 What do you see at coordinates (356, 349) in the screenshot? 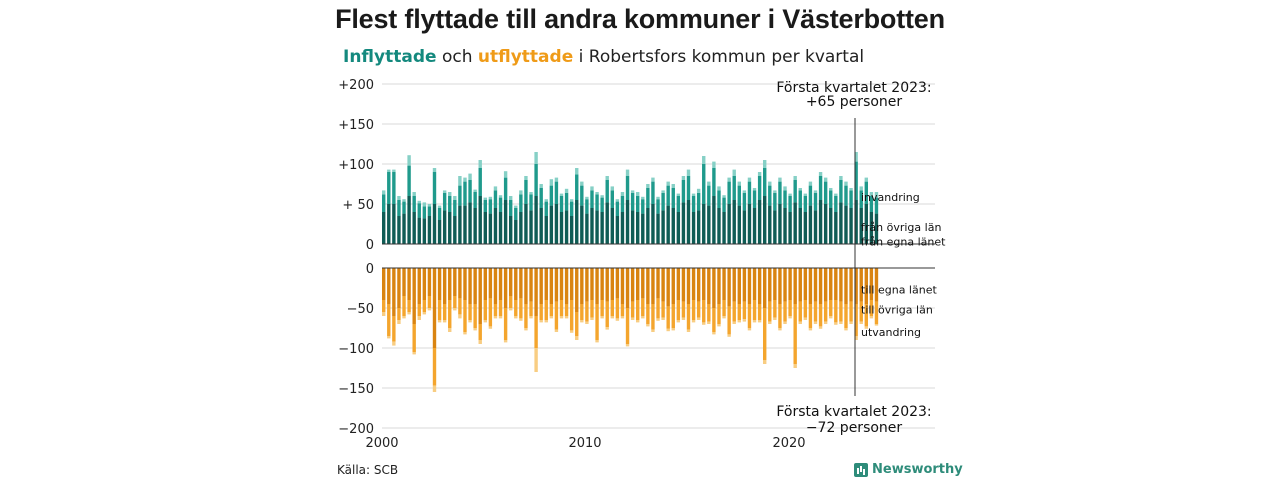
I see `y-tick-label-bottom: −100` at bounding box center [356, 349].